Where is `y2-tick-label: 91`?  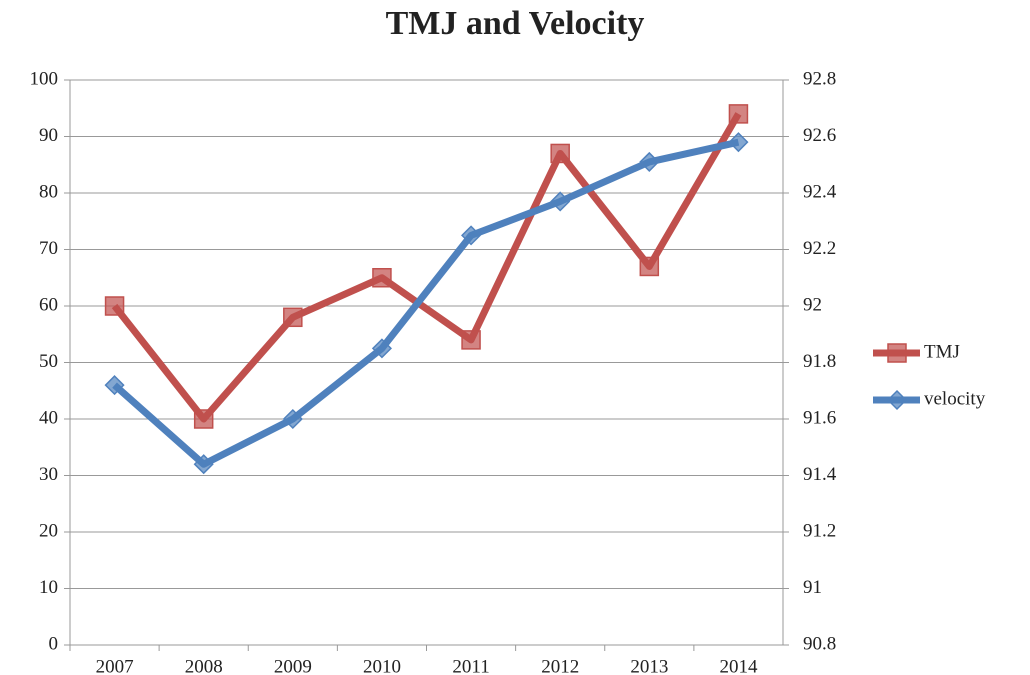
y2-tick-label: 91 is located at coordinates (812, 587).